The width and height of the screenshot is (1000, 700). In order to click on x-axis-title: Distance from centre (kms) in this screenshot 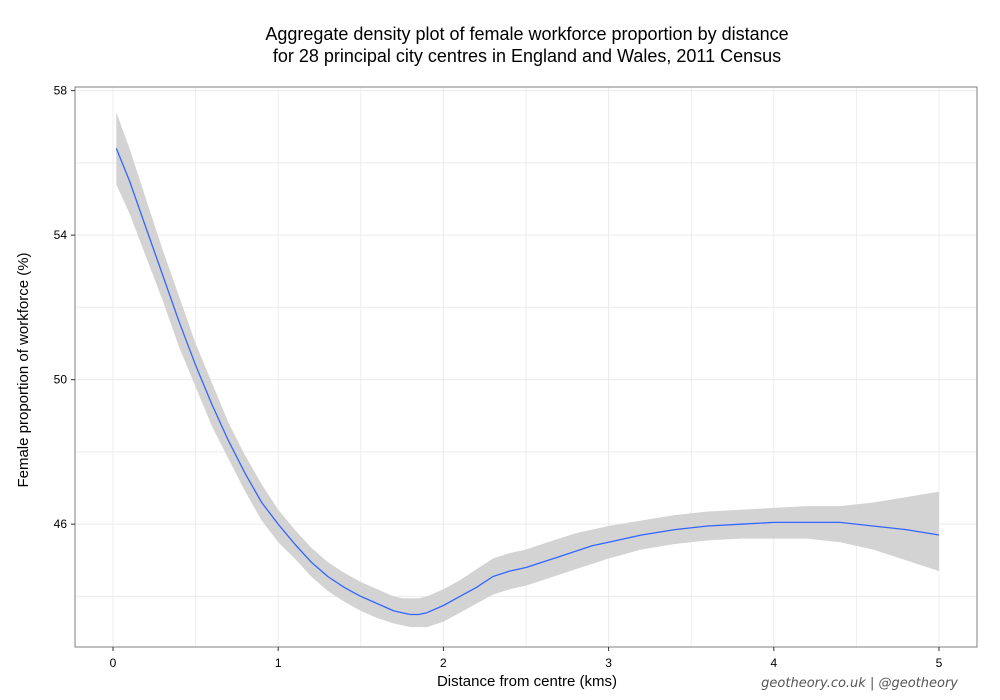, I will do `click(527, 681)`.